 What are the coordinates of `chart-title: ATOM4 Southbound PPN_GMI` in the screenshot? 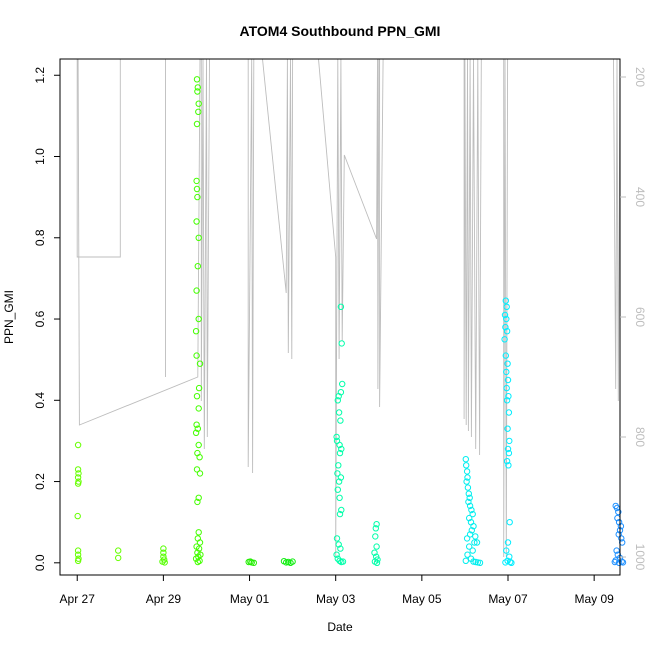 It's located at (340, 31).